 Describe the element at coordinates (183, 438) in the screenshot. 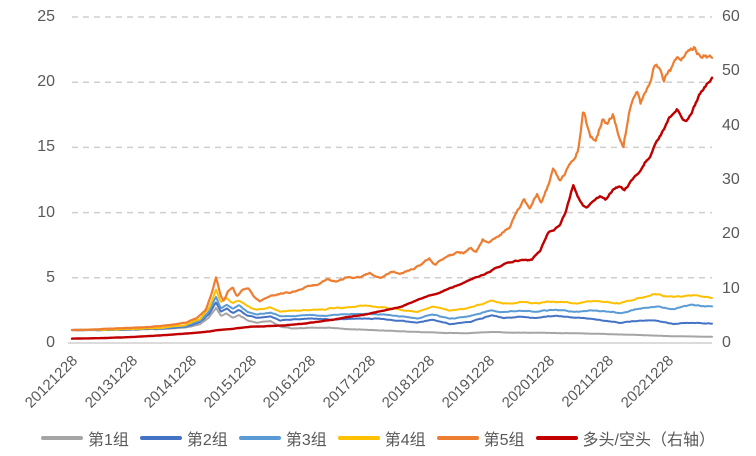

I see `legend-item-2: 第2组` at that location.